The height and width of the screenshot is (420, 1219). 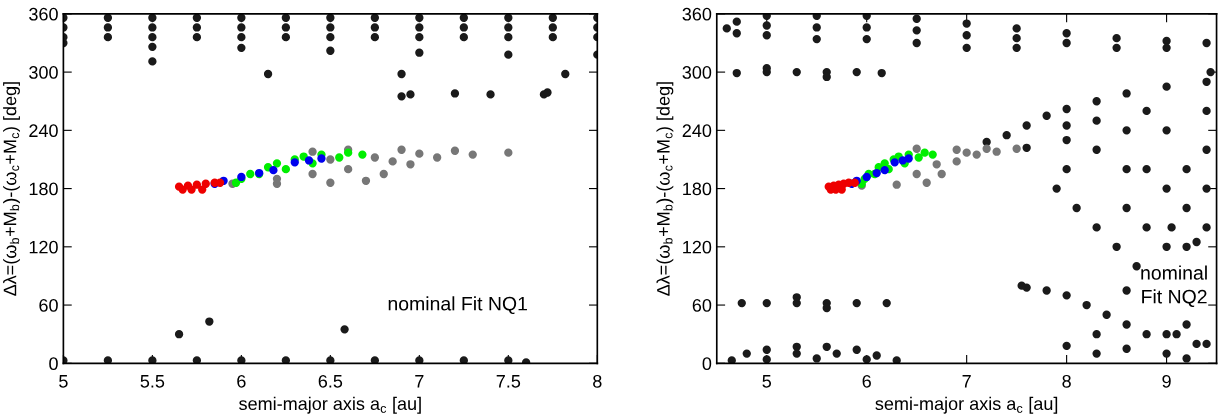 What do you see at coordinates (330, 381) in the screenshot?
I see `x-tick-label: 6.5` at bounding box center [330, 381].